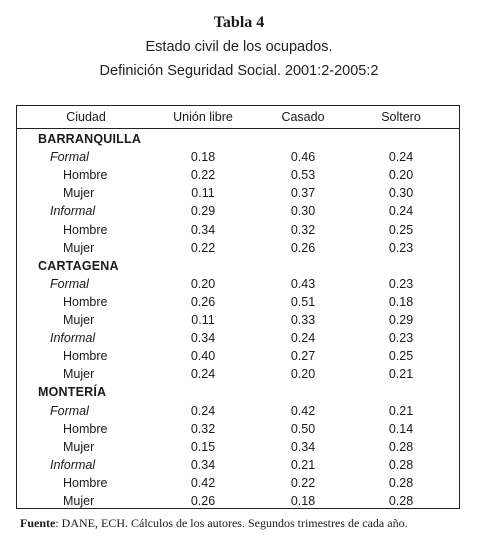  Describe the element at coordinates (239, 22) in the screenshot. I see `table-title: Tabla 4` at that location.